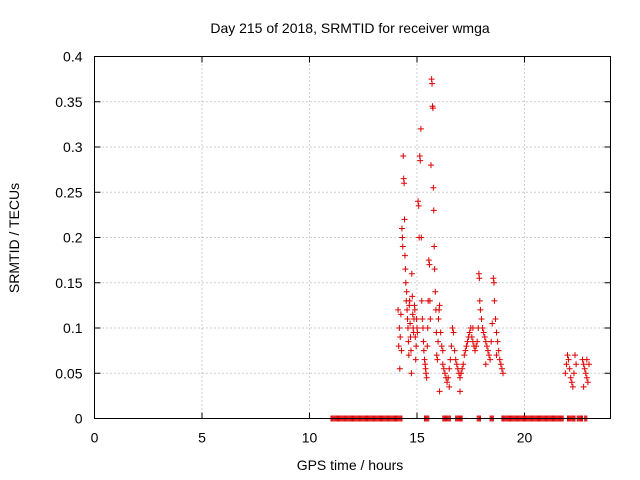 The image size is (640, 480). I want to click on y-tick-label: 0.4, so click(73, 57).